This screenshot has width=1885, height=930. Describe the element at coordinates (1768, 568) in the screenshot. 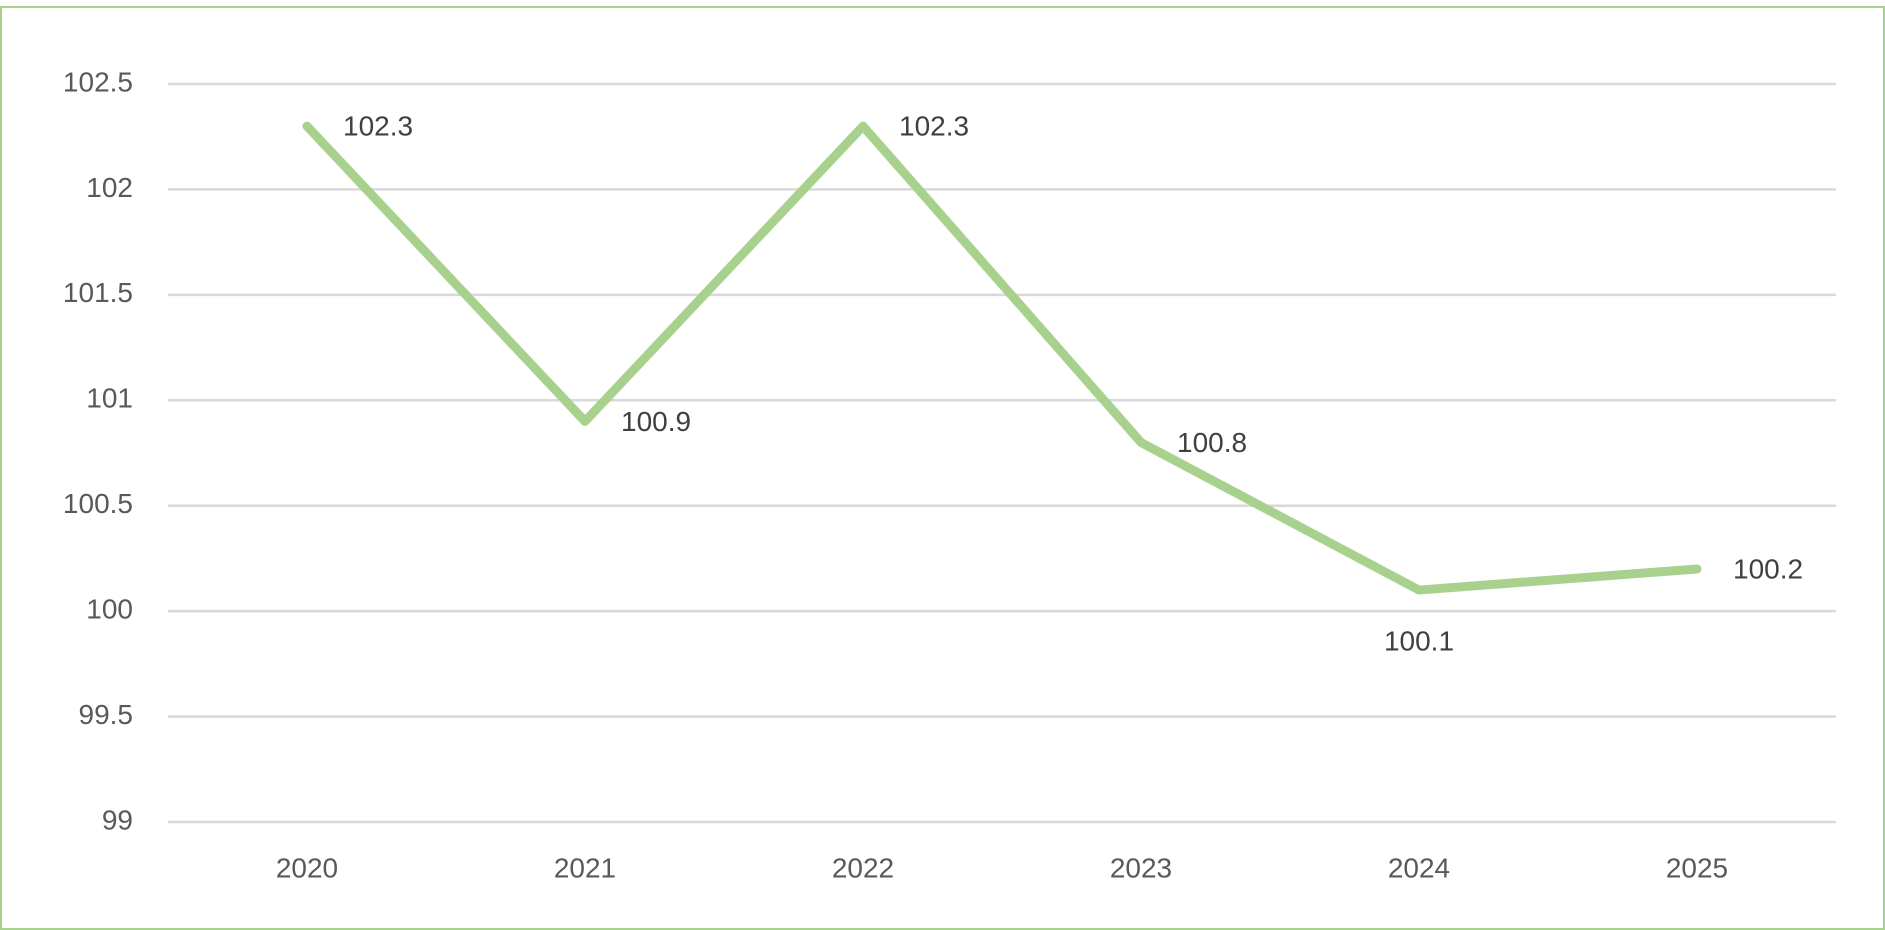

I see `data-label: 100.2` at that location.